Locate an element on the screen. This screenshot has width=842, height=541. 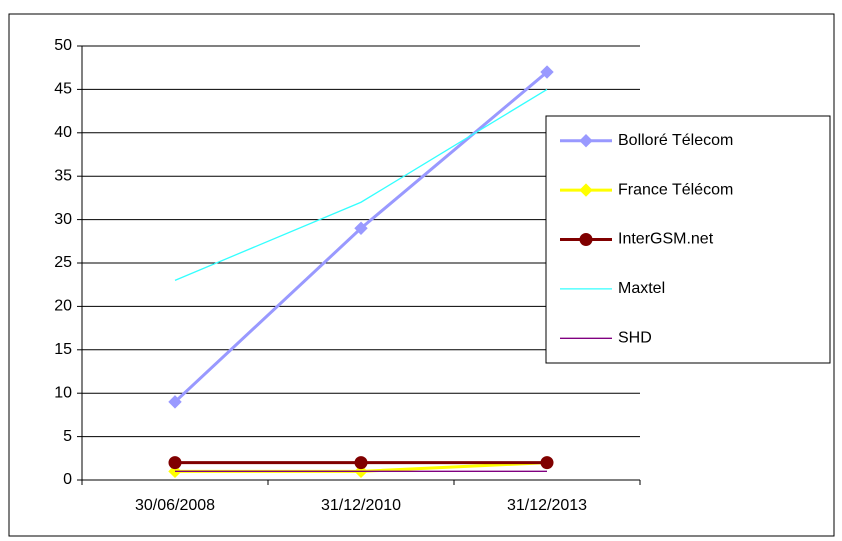
y-tick-label: 5 is located at coordinates (67, 436).